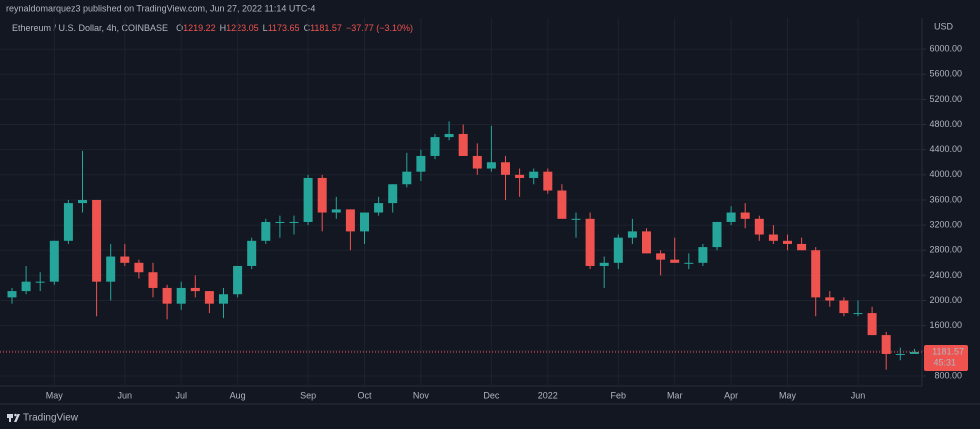 The width and height of the screenshot is (980, 429). Describe the element at coordinates (945, 325) in the screenshot. I see `y-tick-label: 1600.00` at that location.